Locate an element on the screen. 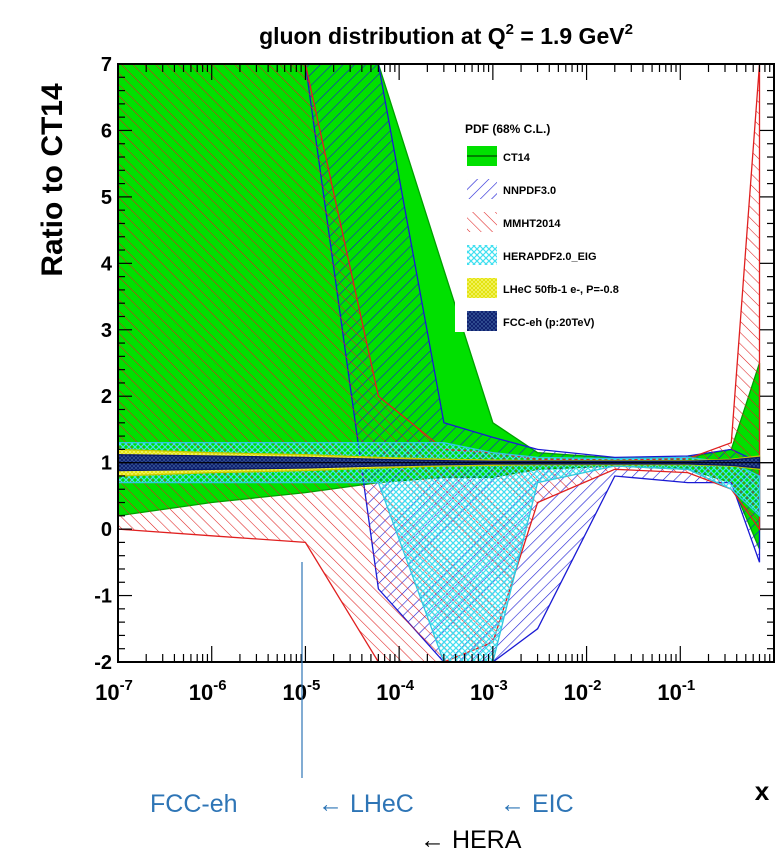 The image size is (782, 859). y-tick-label: 0 is located at coordinates (106, 530).